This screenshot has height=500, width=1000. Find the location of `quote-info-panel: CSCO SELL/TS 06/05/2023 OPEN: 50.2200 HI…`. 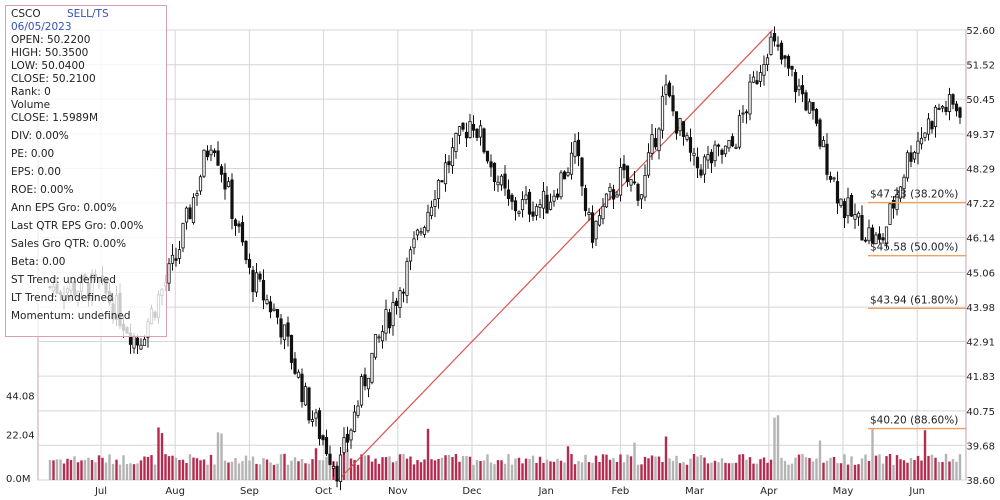

quote-info-panel: CSCO SELL/TS 06/05/2023 OPEN: 50.2200 HI… is located at coordinates (86, 171).